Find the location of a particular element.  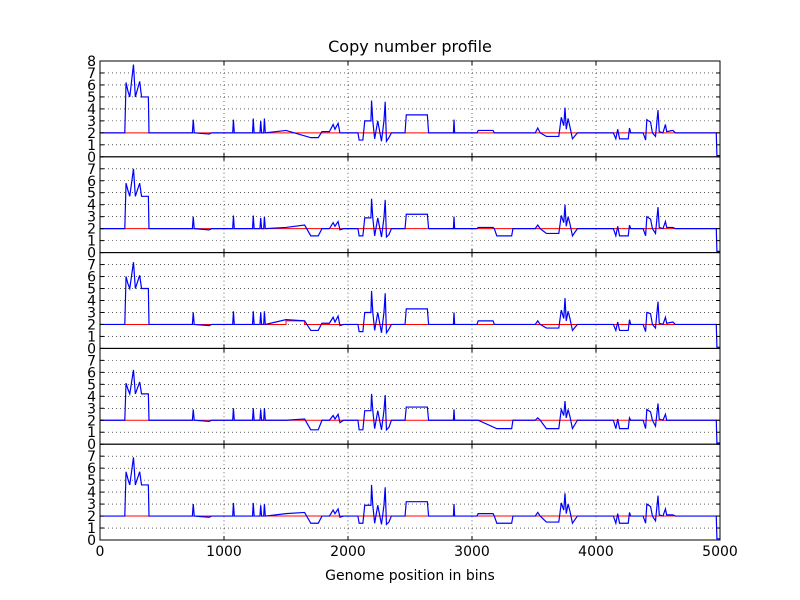

x-tick-label: 1000 is located at coordinates (224, 552).